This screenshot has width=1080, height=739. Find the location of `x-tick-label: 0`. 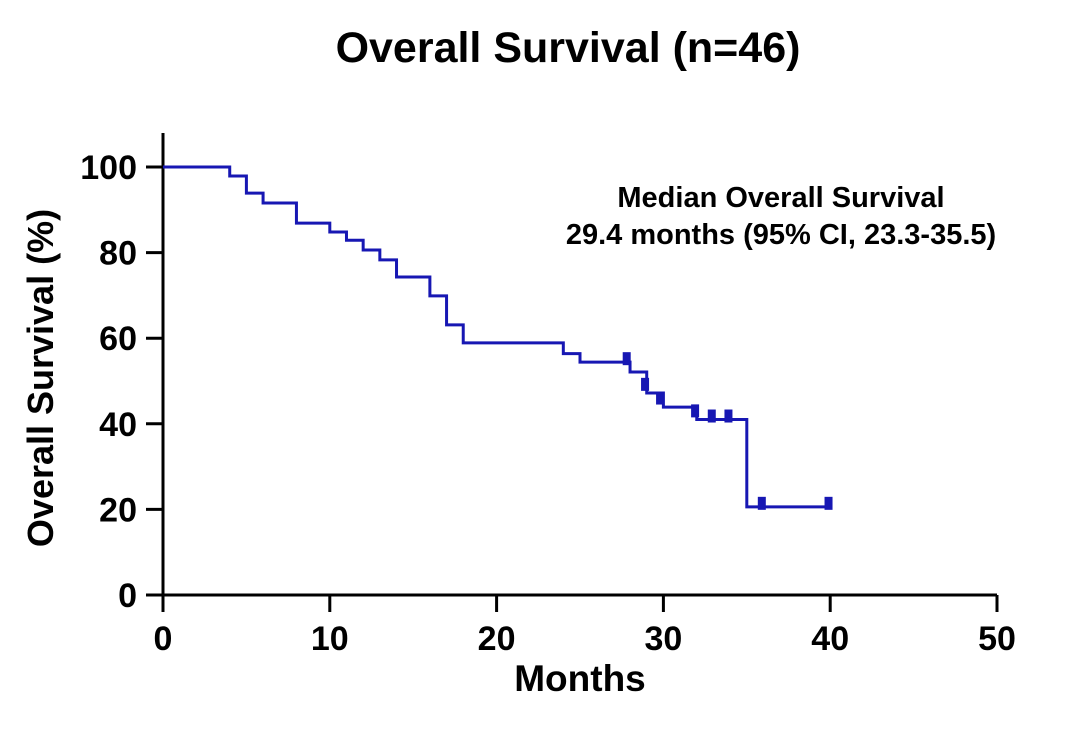

x-tick-label: 0 is located at coordinates (163, 639).